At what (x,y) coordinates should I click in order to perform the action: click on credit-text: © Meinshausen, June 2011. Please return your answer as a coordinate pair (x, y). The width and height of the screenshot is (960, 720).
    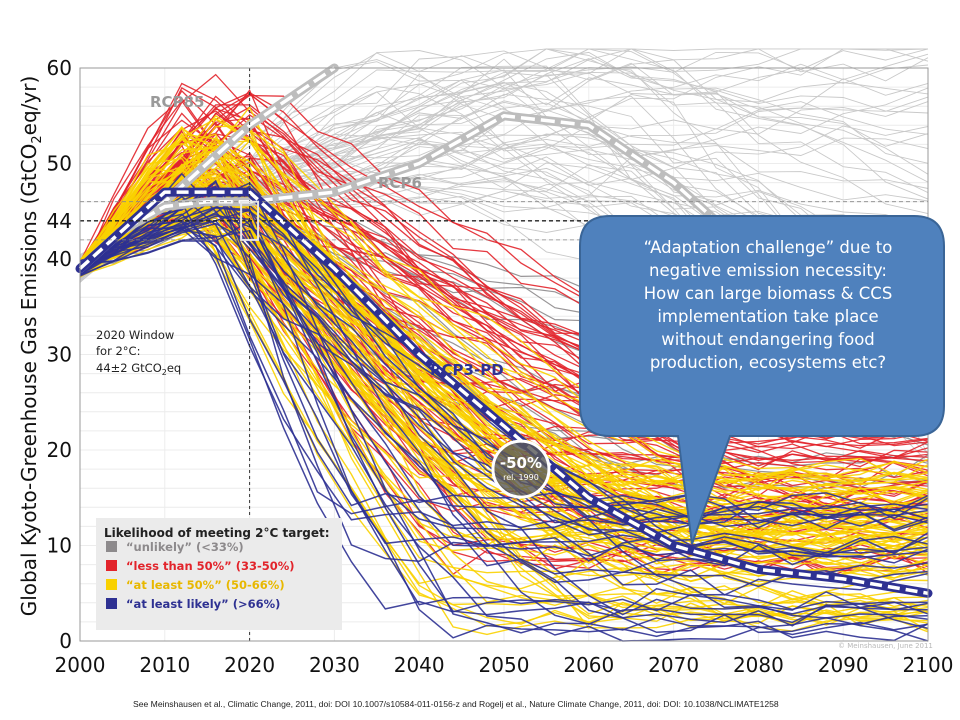
    Looking at the image, I should click on (885, 646).